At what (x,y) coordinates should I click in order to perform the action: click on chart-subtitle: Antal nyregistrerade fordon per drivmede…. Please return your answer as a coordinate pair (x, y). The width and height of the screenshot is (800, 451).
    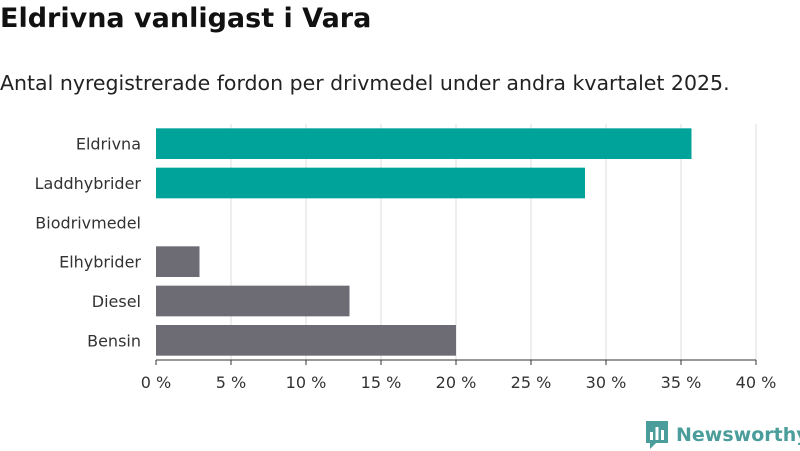
    Looking at the image, I should click on (365, 83).